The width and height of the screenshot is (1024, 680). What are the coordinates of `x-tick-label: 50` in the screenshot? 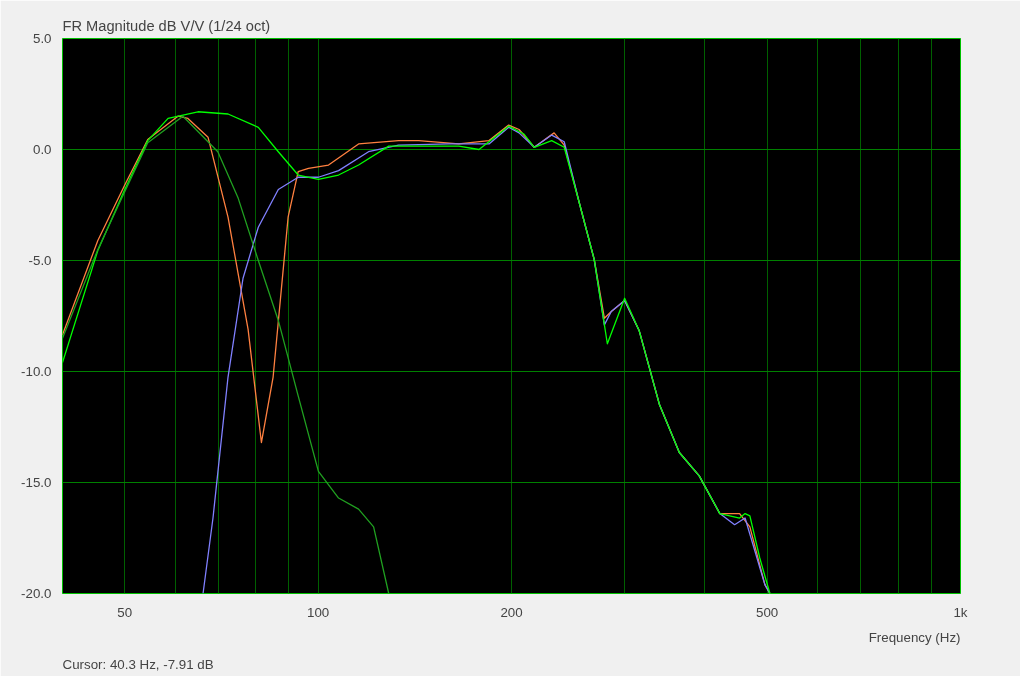 It's located at (125, 612).